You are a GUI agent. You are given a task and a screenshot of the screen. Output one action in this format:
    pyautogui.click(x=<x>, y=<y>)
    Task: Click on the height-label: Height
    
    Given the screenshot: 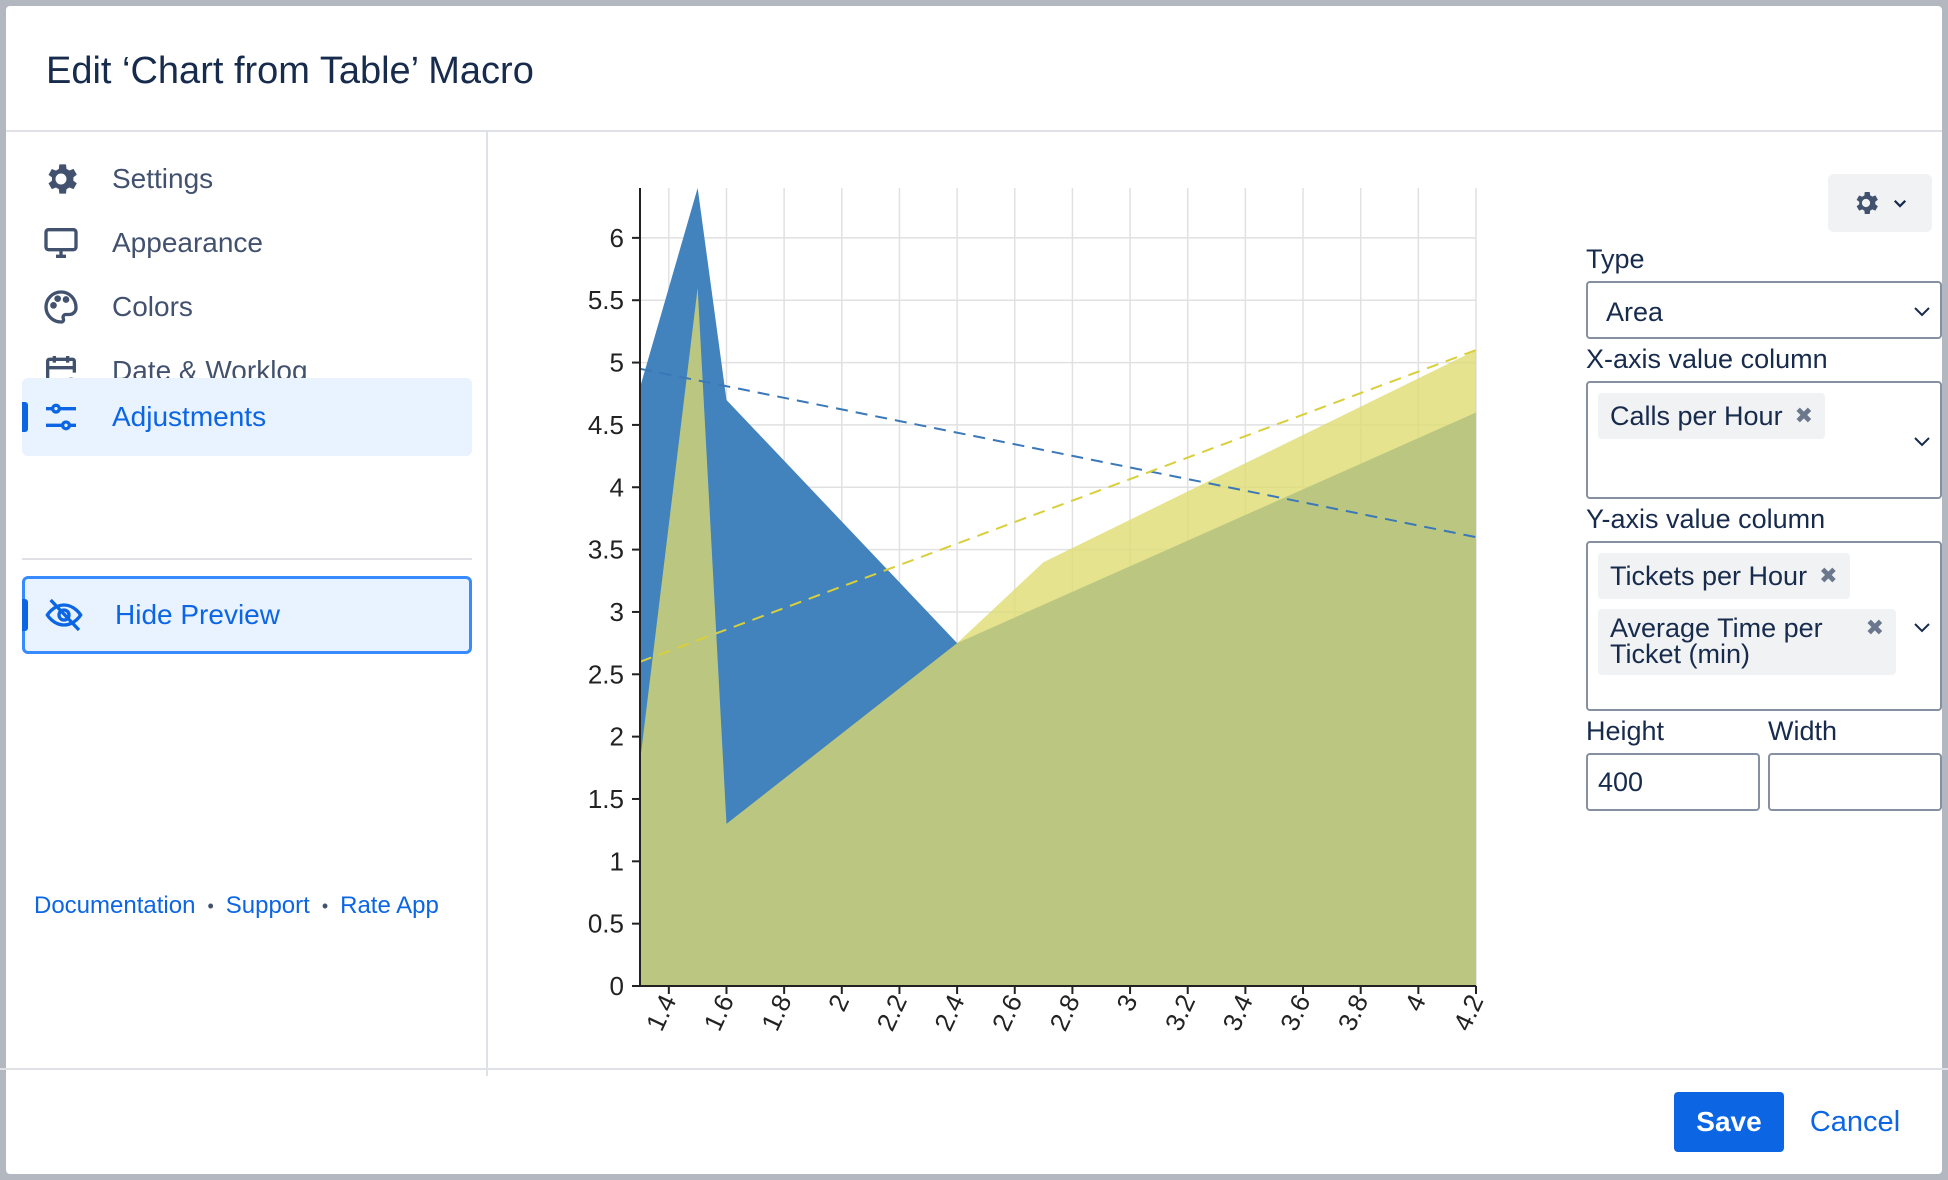 What is the action you would take?
    pyautogui.click(x=1625, y=731)
    